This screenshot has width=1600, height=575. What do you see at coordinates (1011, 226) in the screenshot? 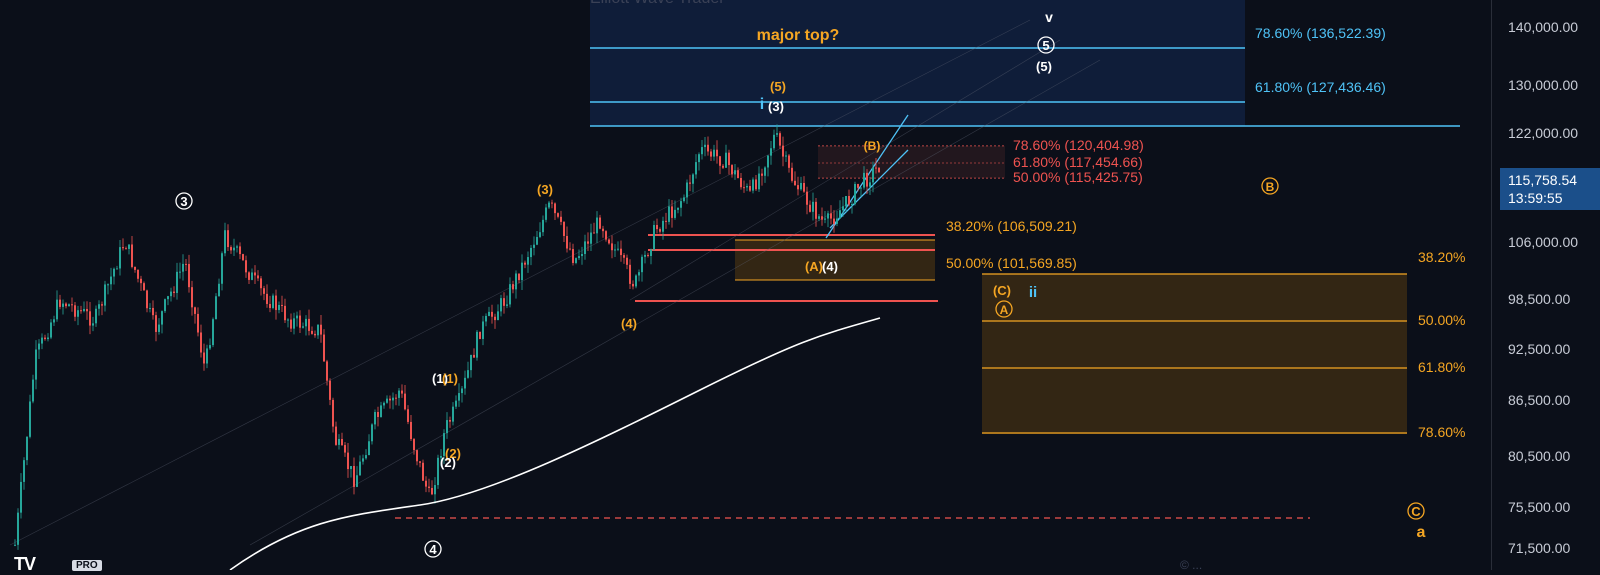
I see `orange-fib-label: 38.20% (106,509.21)` at bounding box center [1011, 226].